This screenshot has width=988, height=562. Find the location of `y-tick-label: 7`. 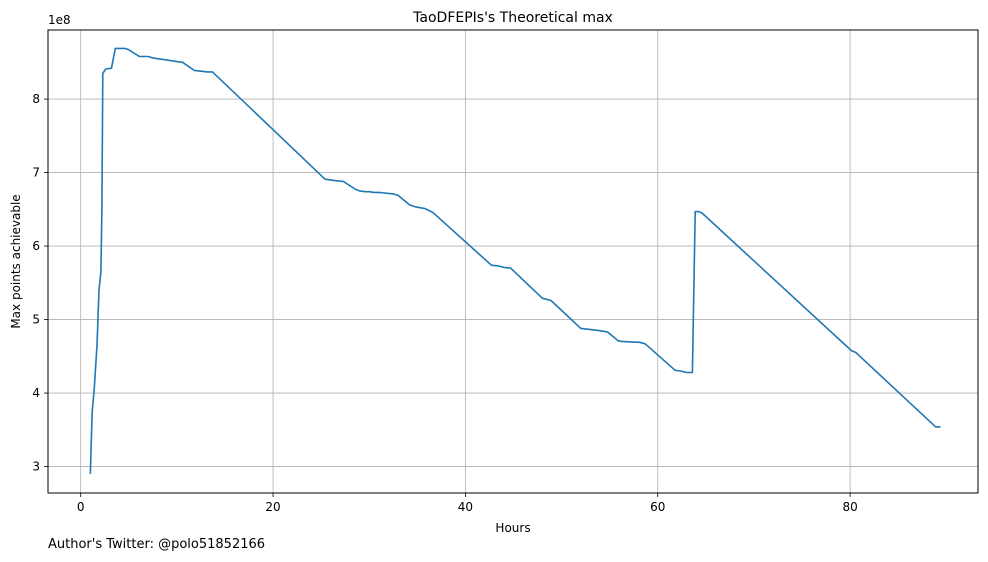

y-tick-label: 7 is located at coordinates (36, 173).